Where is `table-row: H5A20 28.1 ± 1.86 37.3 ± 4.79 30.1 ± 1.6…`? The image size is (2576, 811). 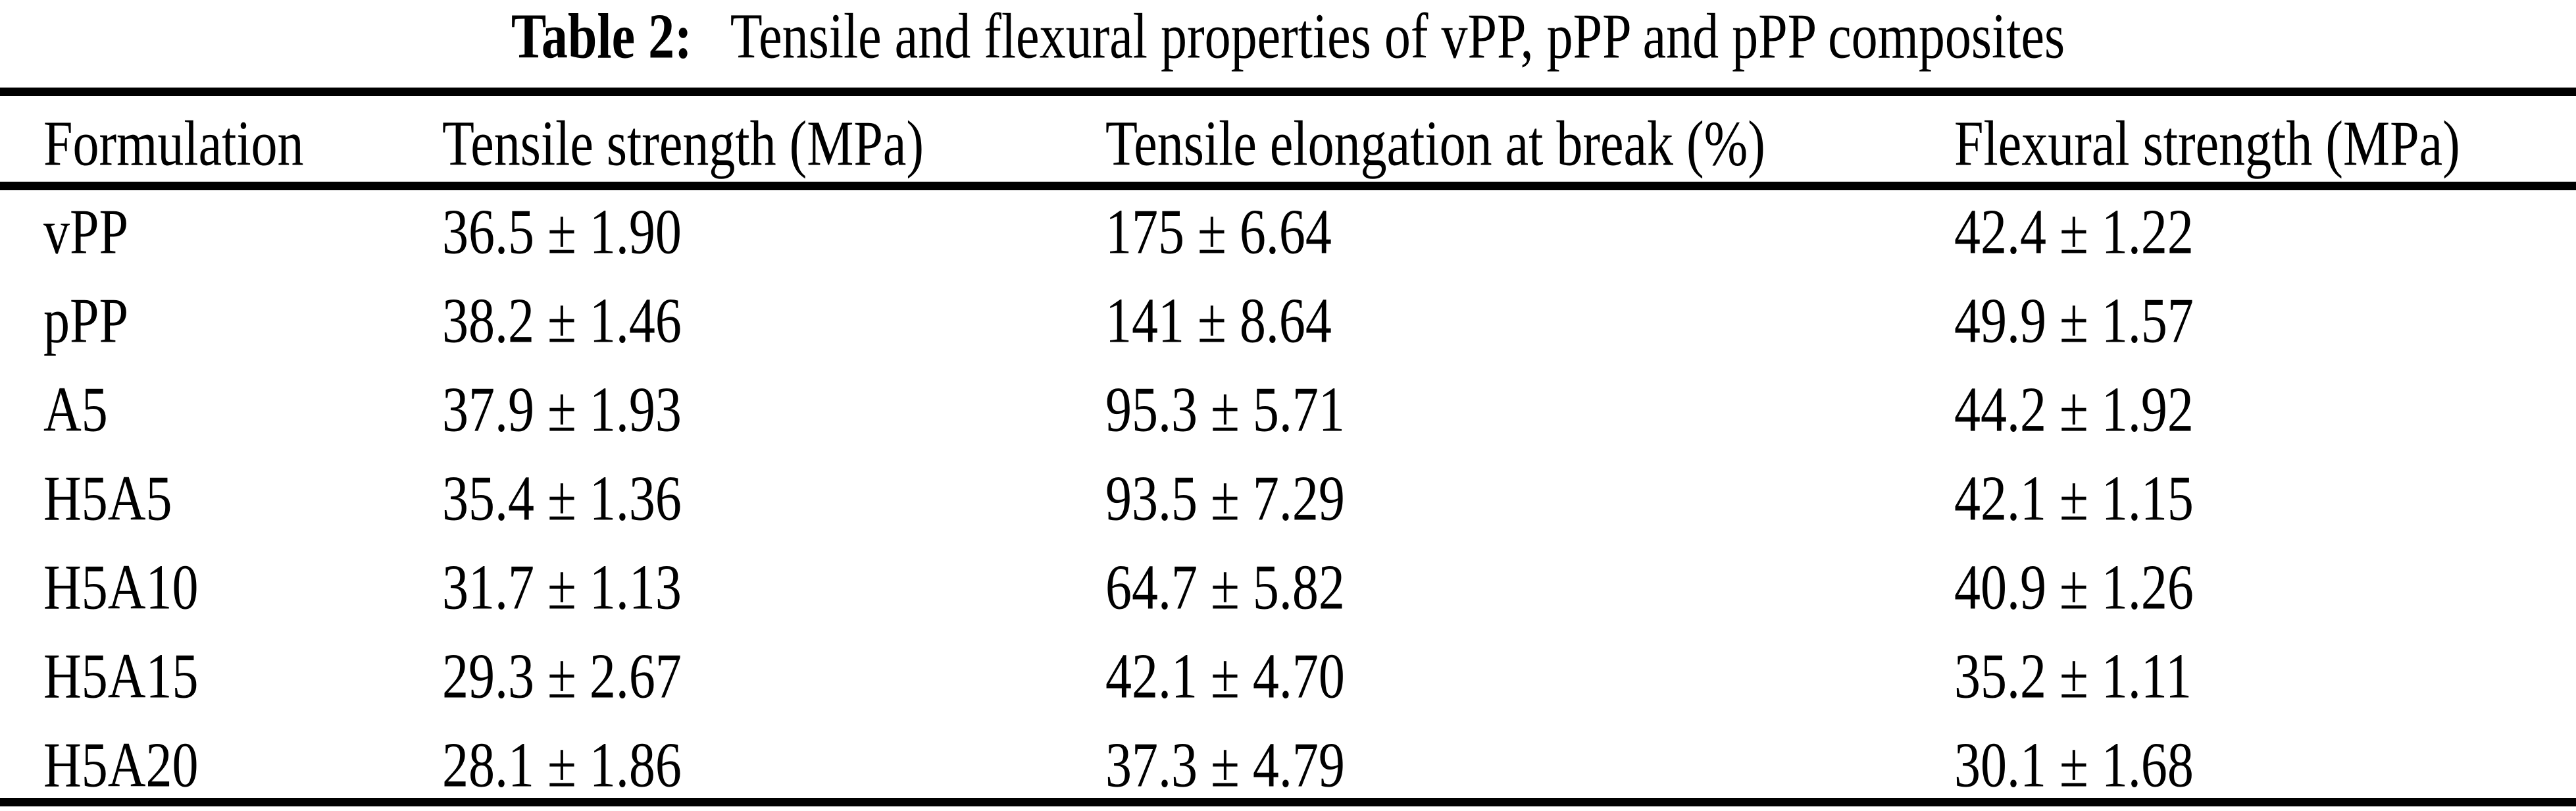 table-row: H5A20 28.1 ± 1.86 37.3 ± 4.79 30.1 ± 1.6… is located at coordinates (1288, 766).